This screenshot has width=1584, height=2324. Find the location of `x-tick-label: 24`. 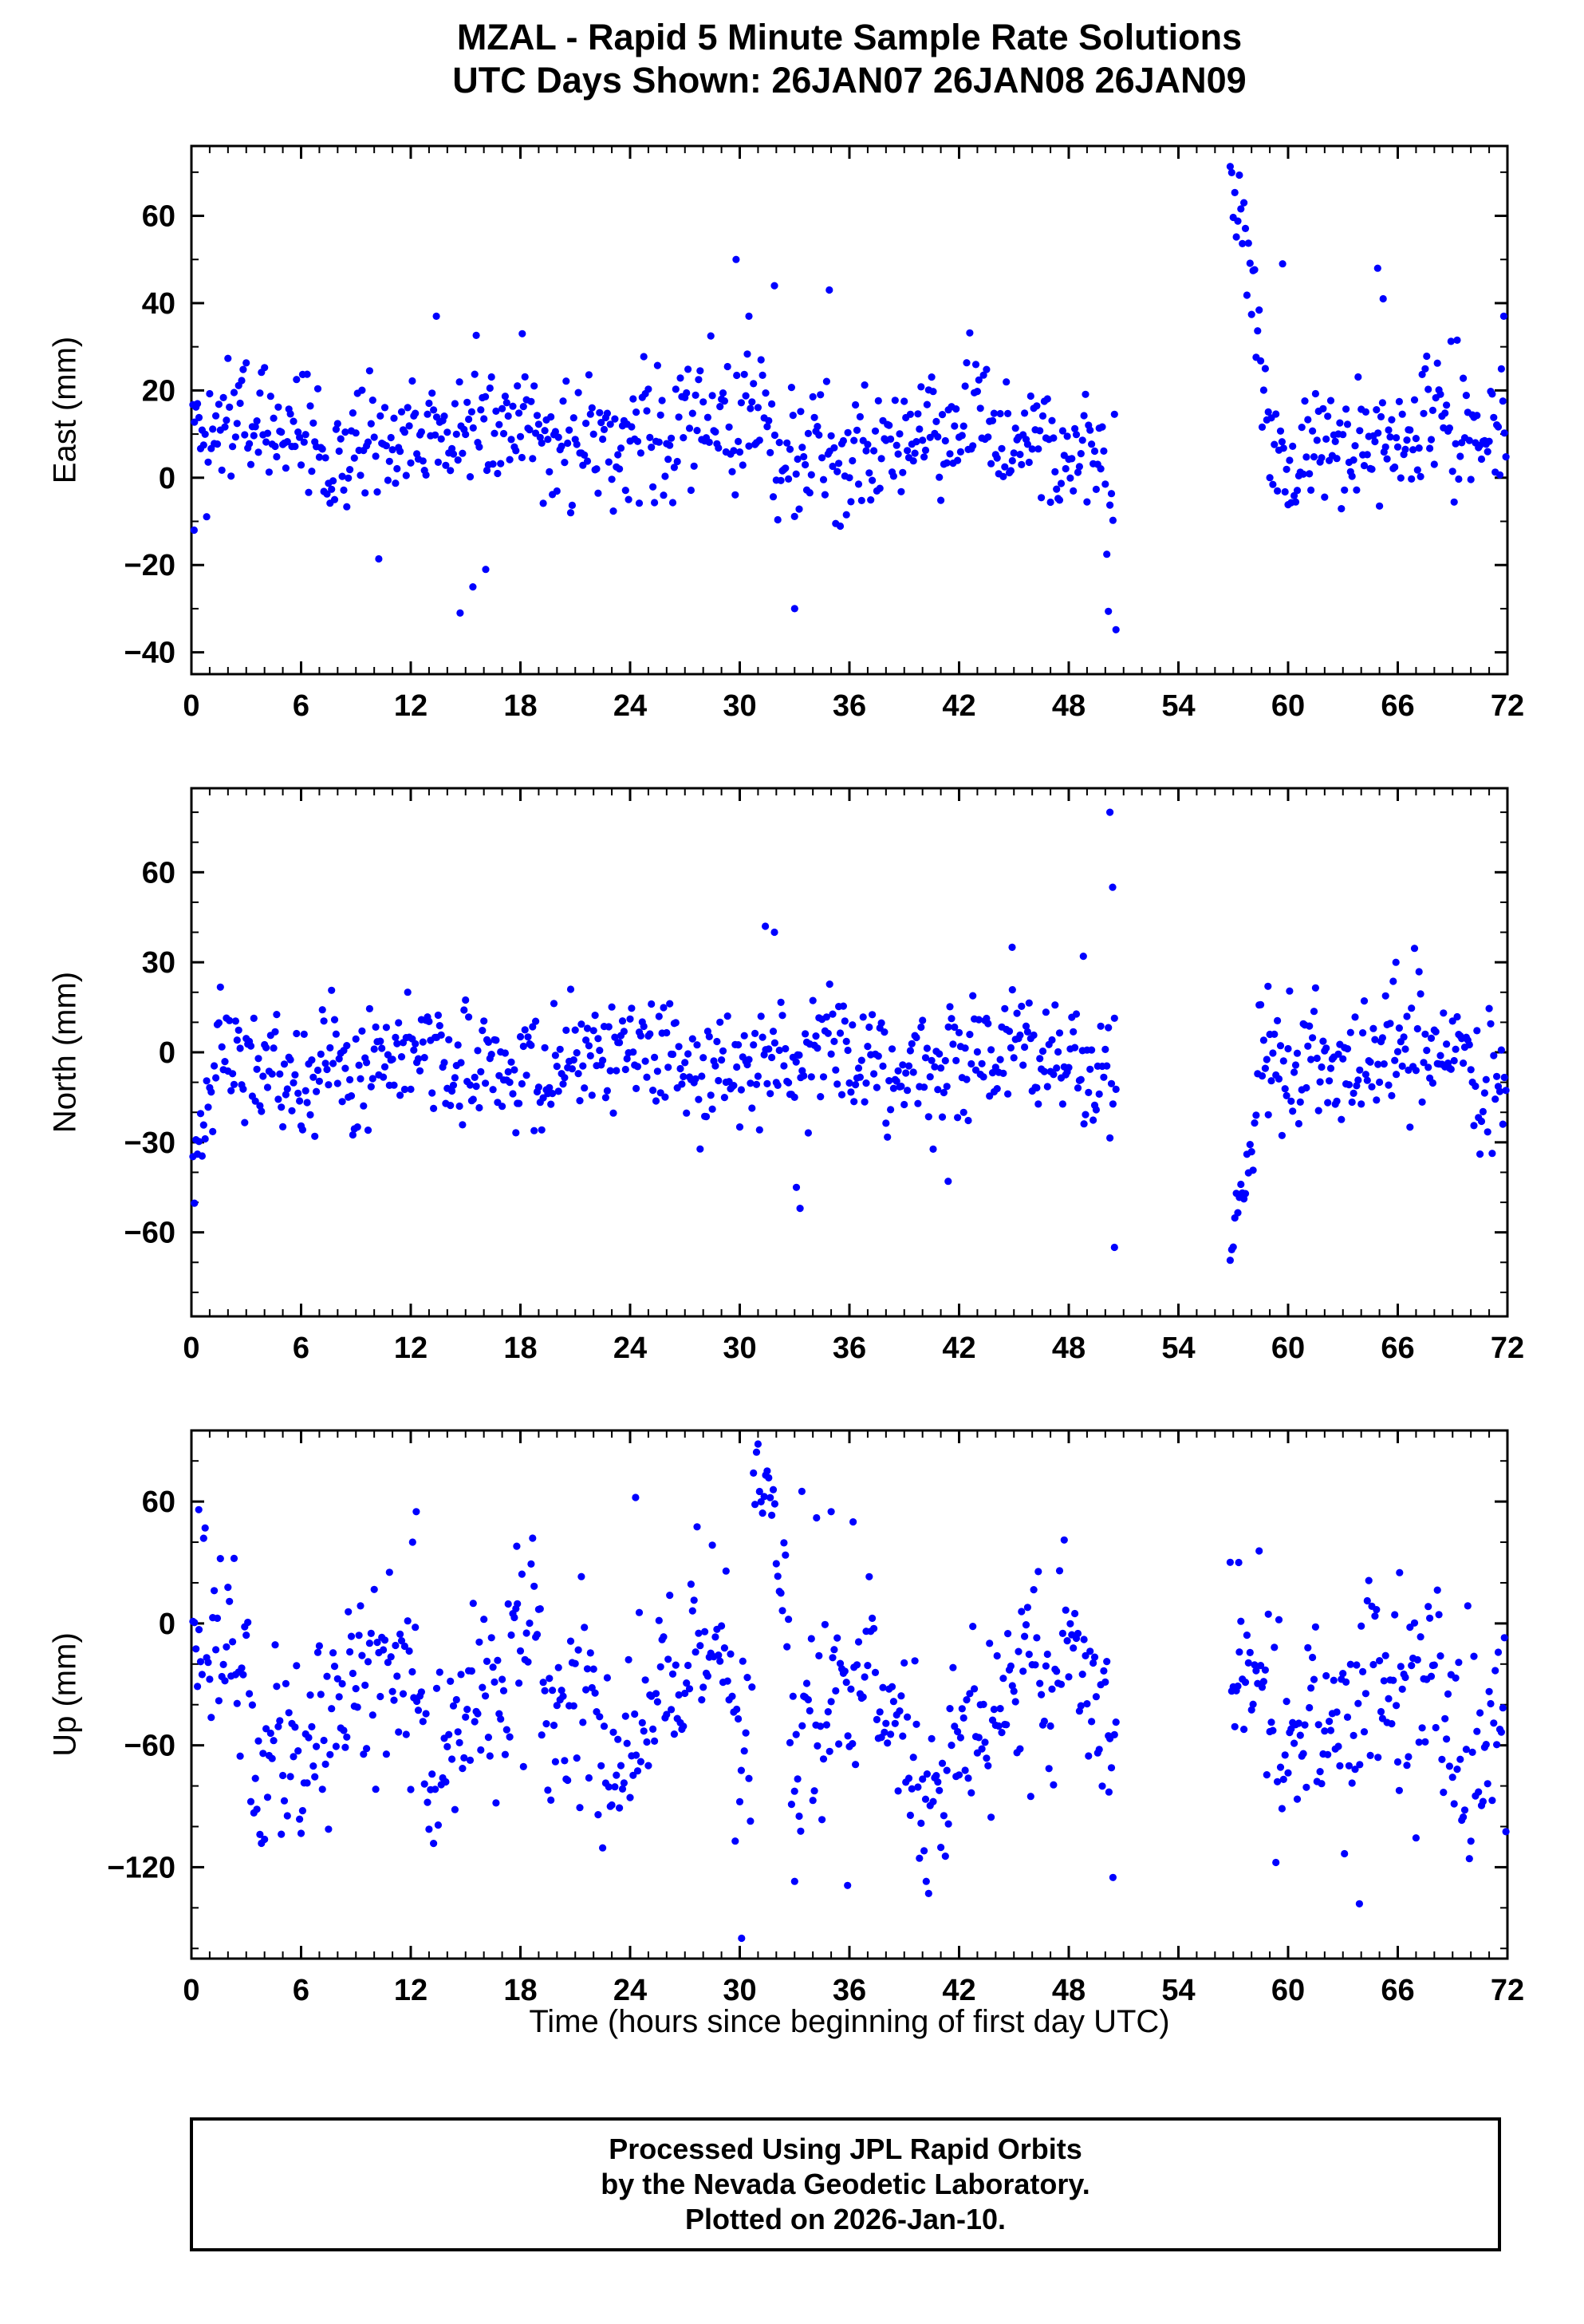

x-tick-label: 24 is located at coordinates (630, 1348).